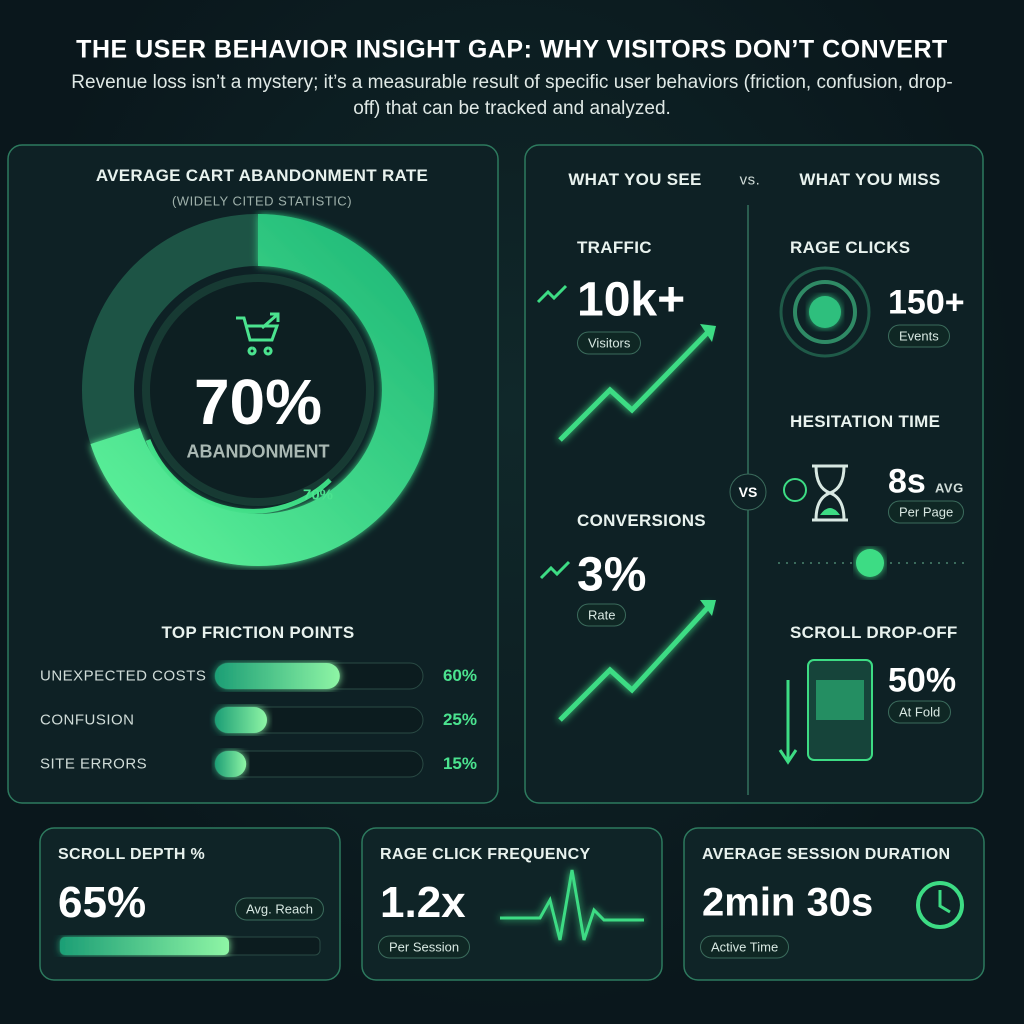 This screenshot has width=1024, height=1024. Describe the element at coordinates (609, 343) in the screenshot. I see `metric-tag: Visitors` at that location.